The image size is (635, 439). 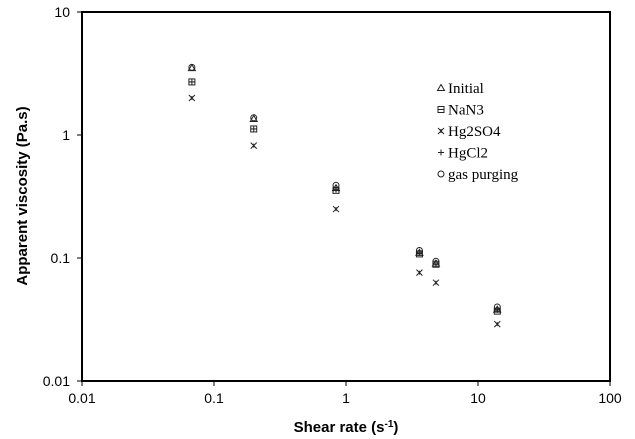 What do you see at coordinates (468, 154) in the screenshot?
I see `legend-label: HgCl2` at bounding box center [468, 154].